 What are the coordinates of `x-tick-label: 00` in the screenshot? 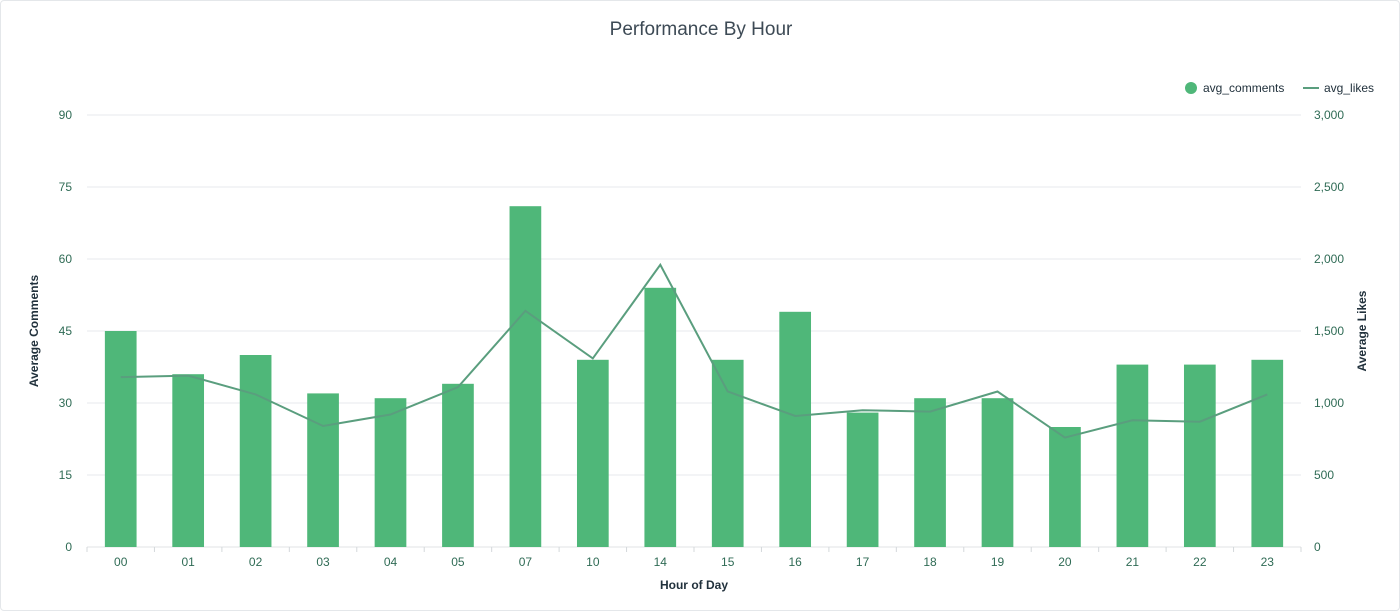 It's located at (121, 562).